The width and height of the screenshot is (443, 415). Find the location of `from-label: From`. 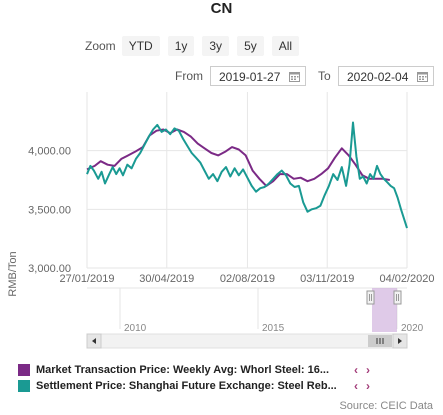

from-label: From is located at coordinates (189, 76).